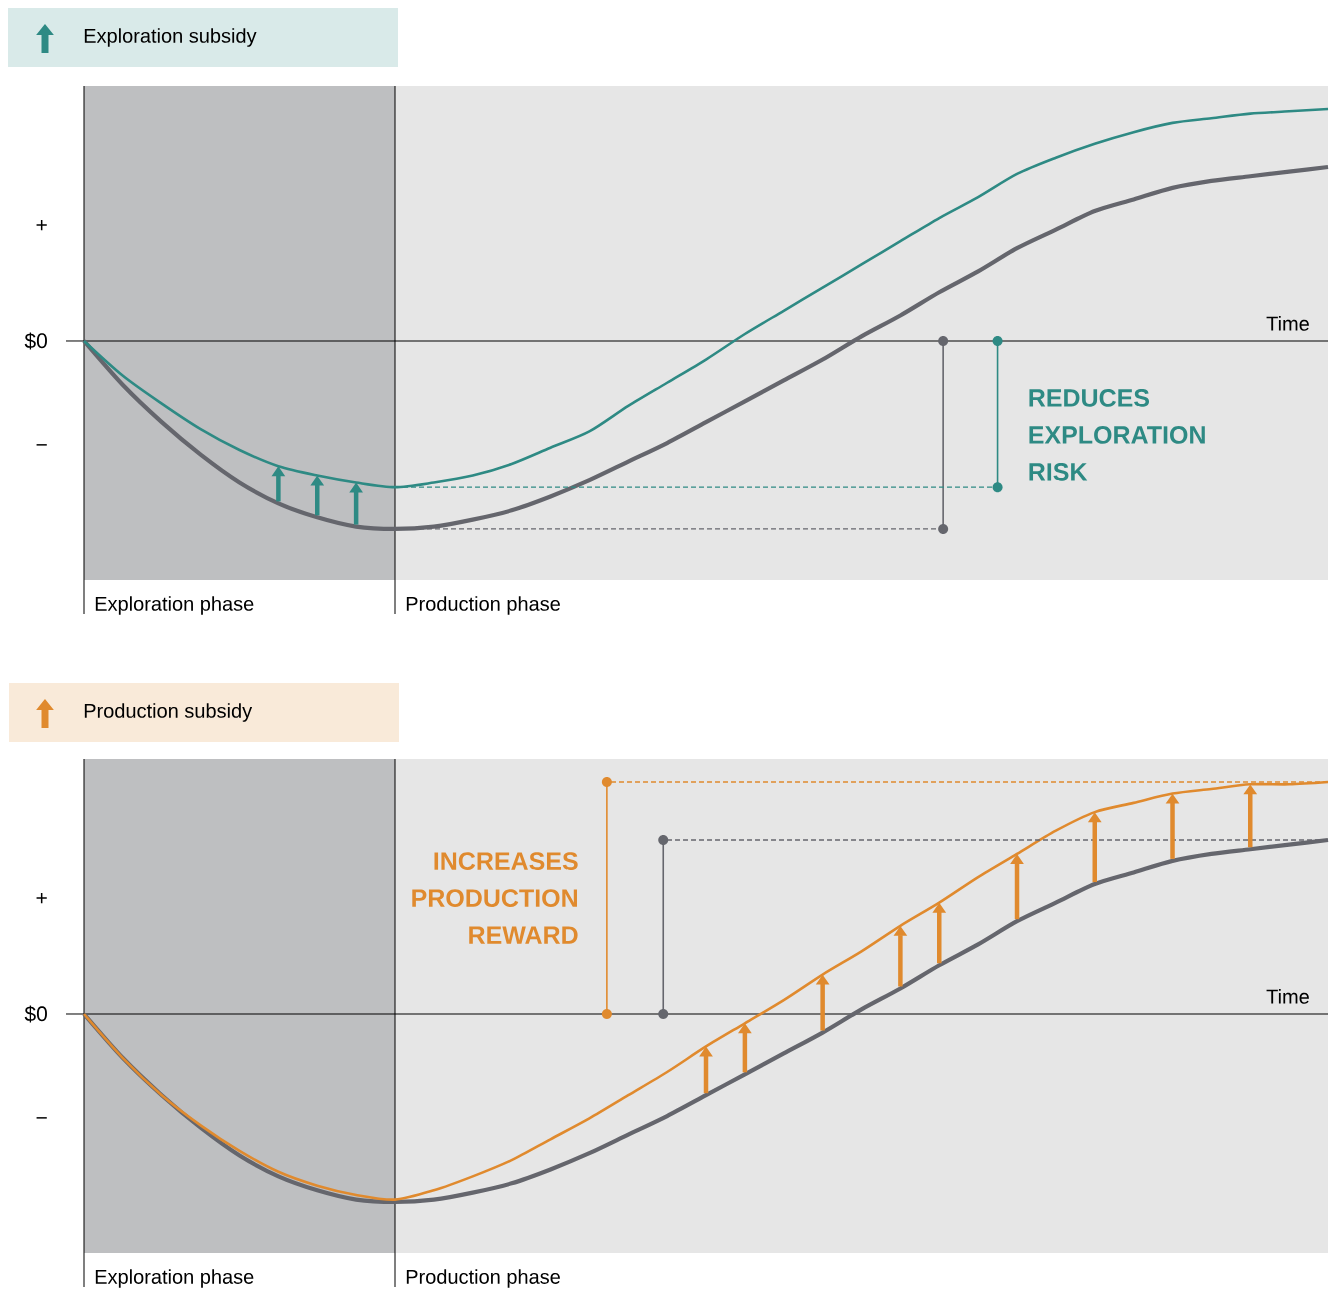 The height and width of the screenshot is (1293, 1330). What do you see at coordinates (495, 898) in the screenshot?
I see `annotation: INCREASES PRODUCTION REWARD` at bounding box center [495, 898].